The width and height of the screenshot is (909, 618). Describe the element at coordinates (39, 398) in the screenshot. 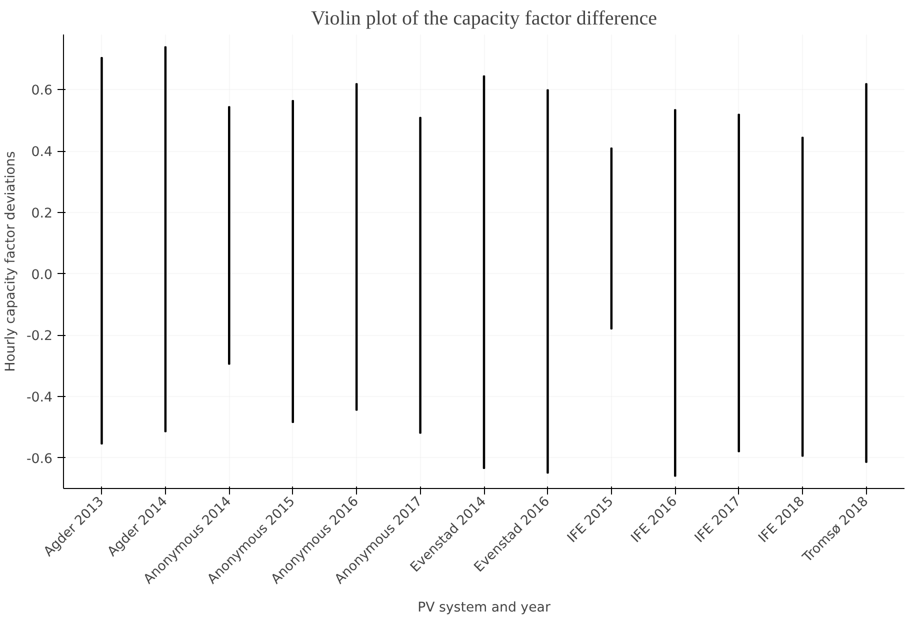

I see `y-tick-label: -0.4` at that location.